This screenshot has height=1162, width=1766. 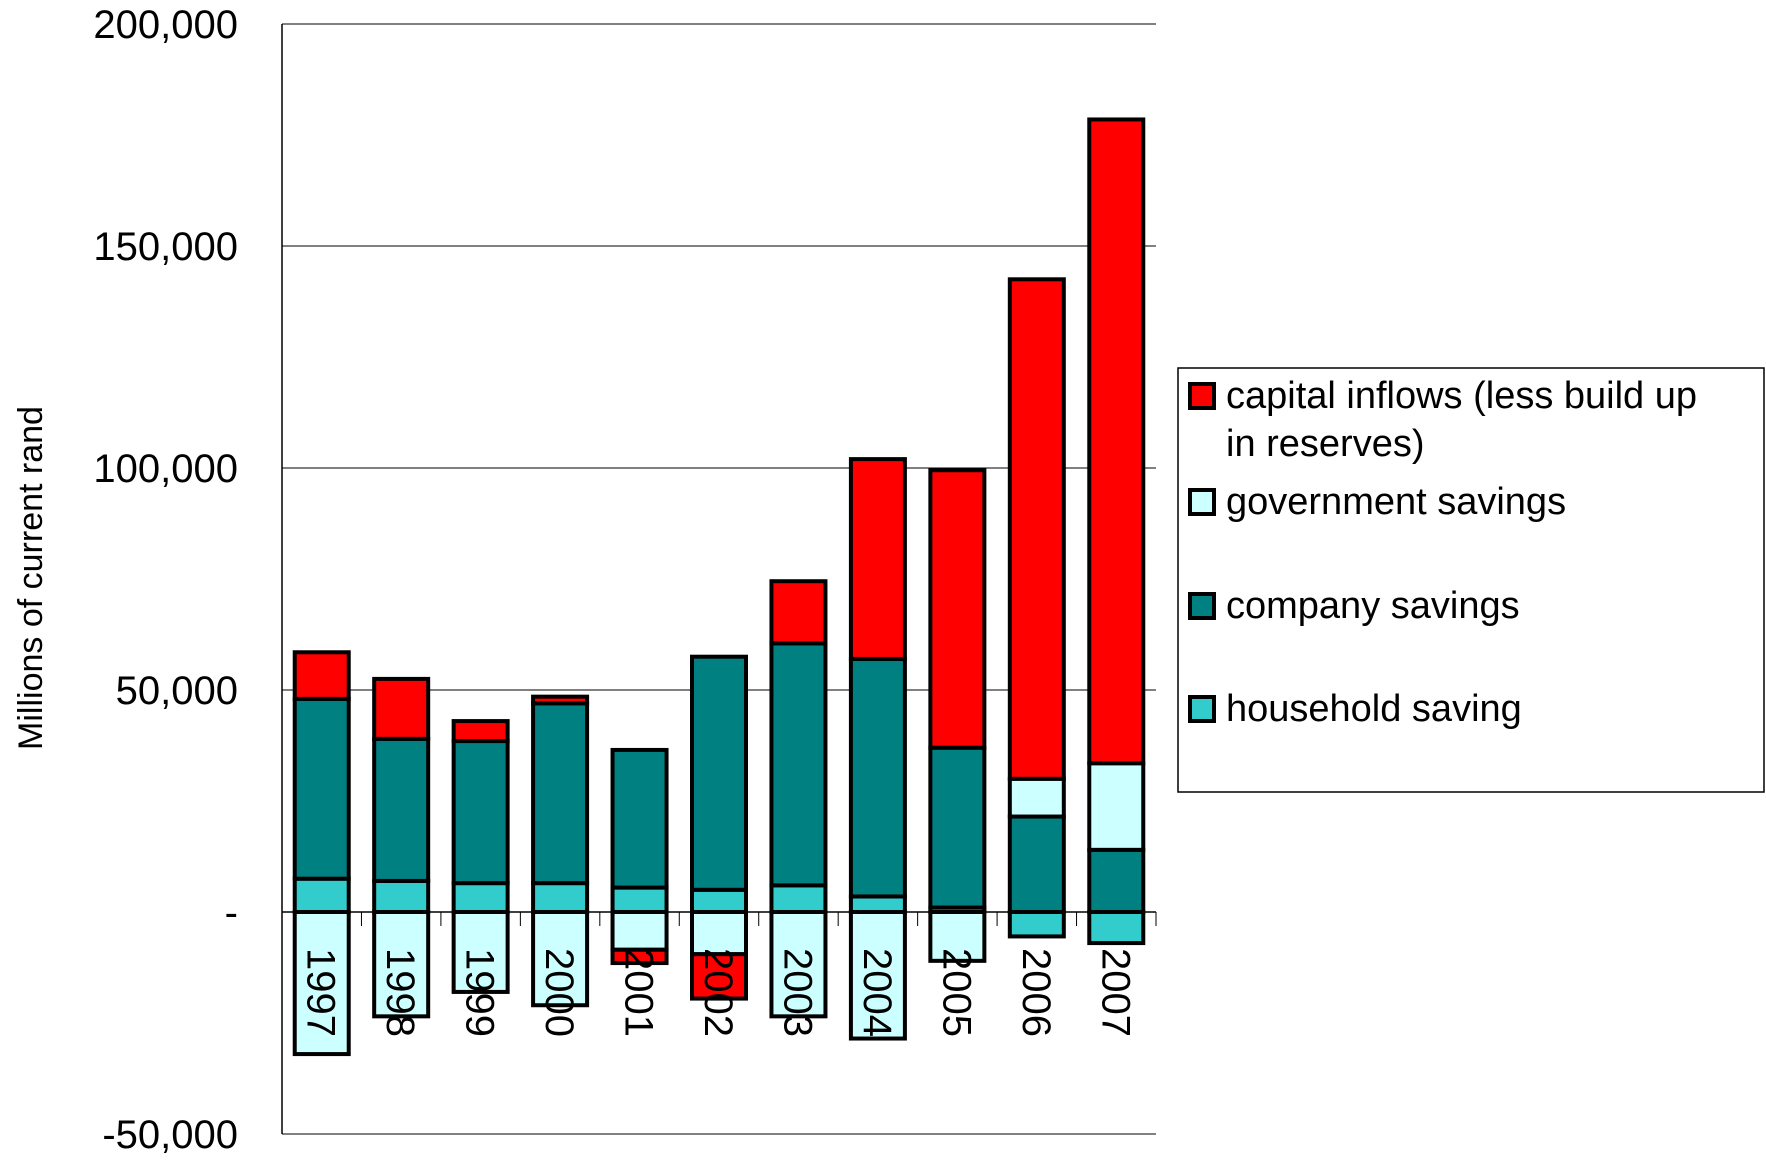 I want to click on x-category-label-2004: 2004, so click(x=877, y=992).